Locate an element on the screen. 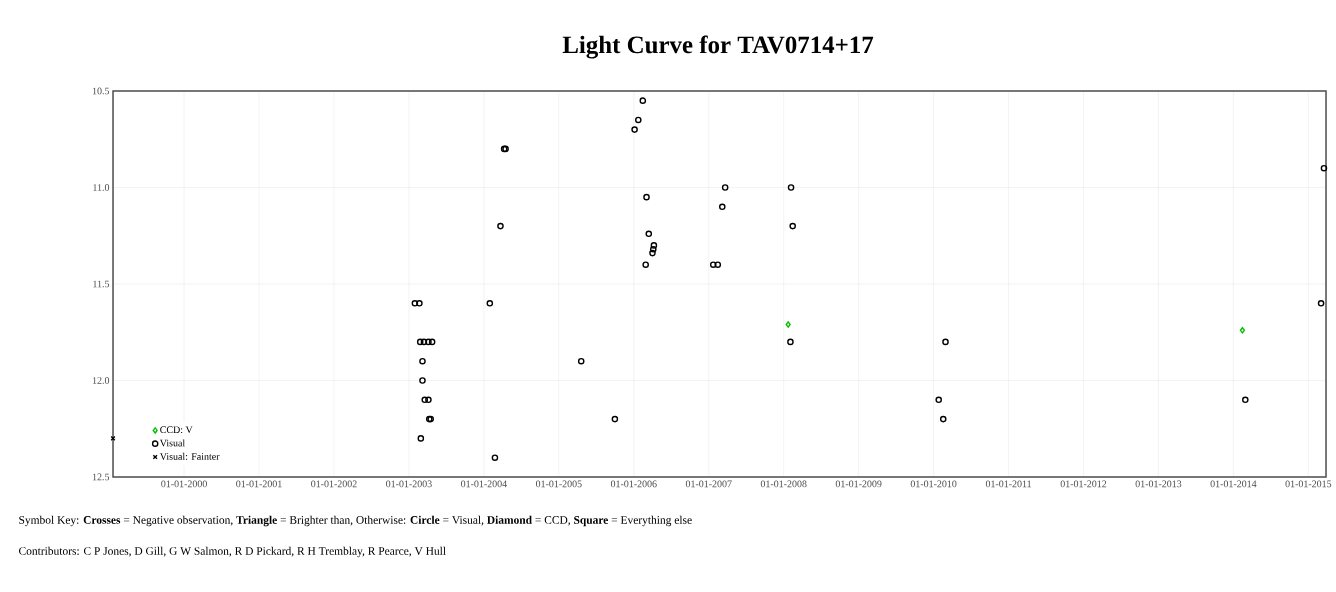 This screenshot has height=592, width=1336. x-tick-label: 01-01-2001 is located at coordinates (259, 484).